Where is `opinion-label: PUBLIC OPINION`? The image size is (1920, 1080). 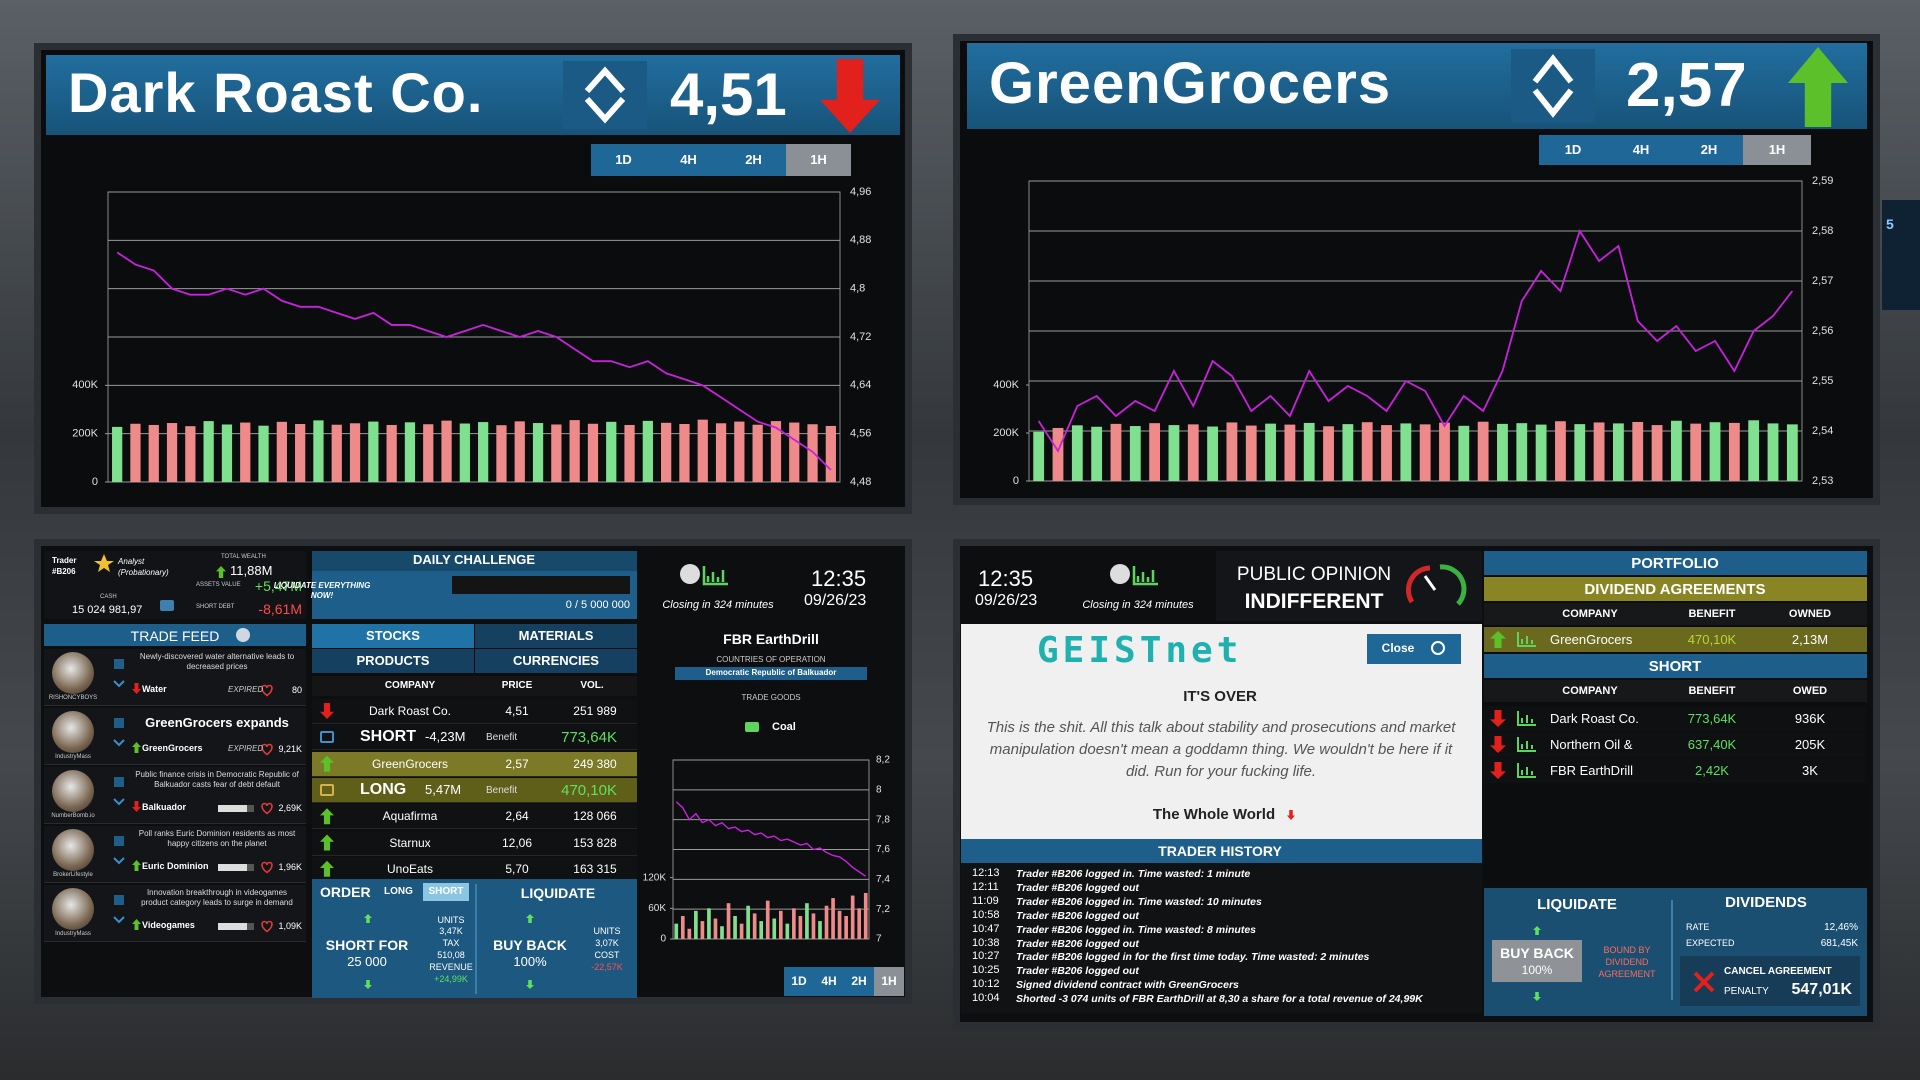 opinion-label: PUBLIC OPINION is located at coordinates (1314, 574).